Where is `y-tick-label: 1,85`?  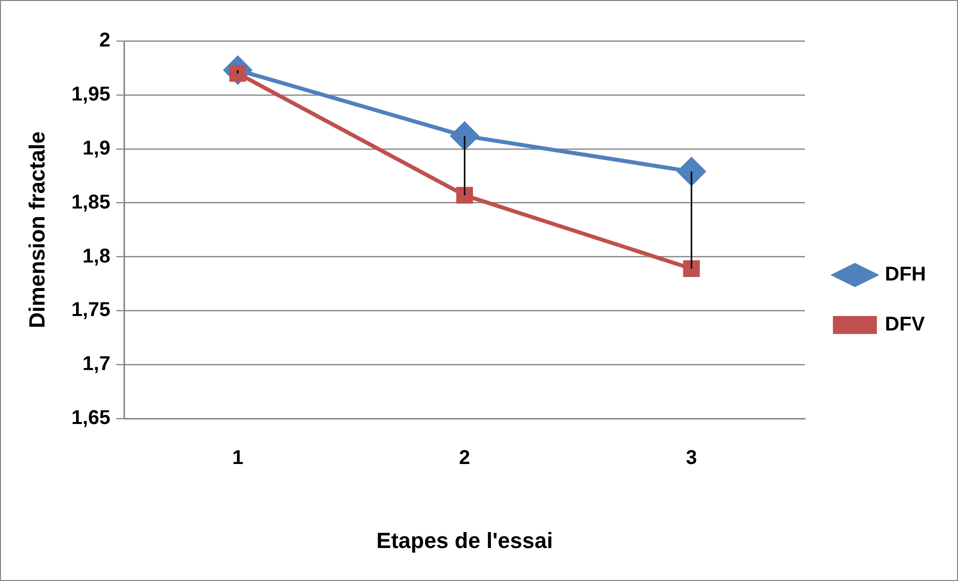 y-tick-label: 1,85 is located at coordinates (90, 202).